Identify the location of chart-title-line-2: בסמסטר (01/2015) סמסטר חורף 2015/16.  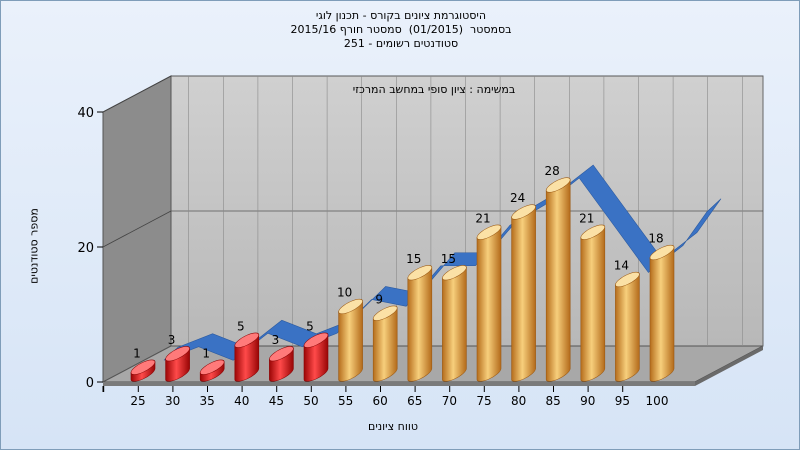
(401, 29).